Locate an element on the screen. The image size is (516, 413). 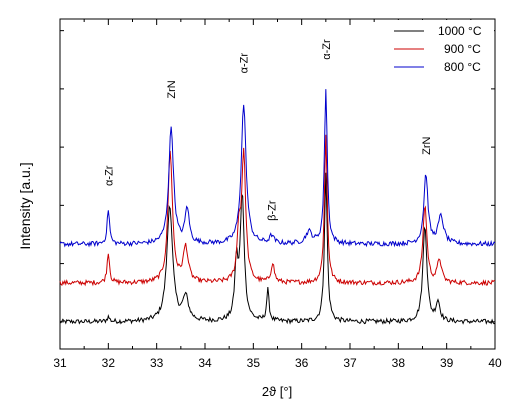
x-axis-label: 2ϑ [°] is located at coordinates (277, 391).